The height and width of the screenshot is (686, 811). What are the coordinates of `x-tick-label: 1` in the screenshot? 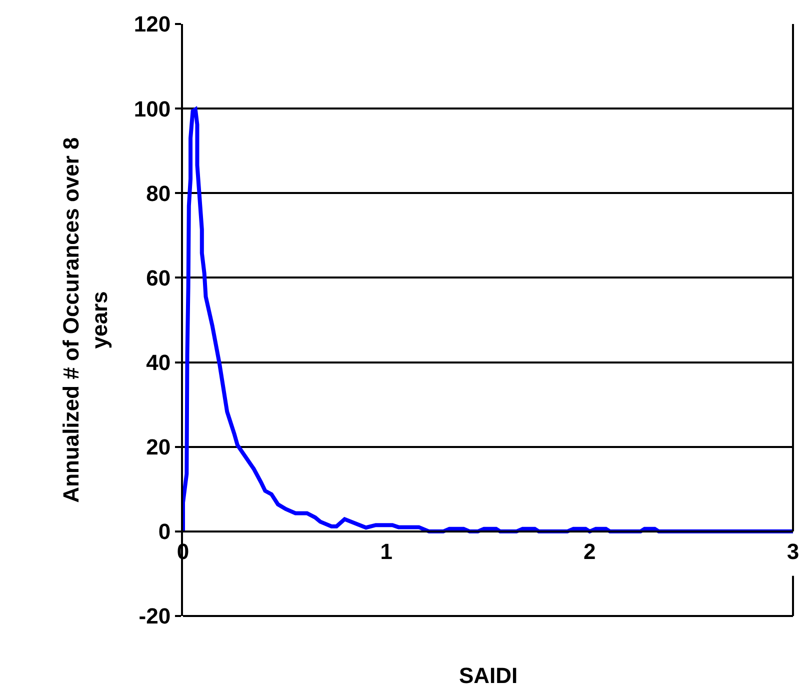 It's located at (386, 551).